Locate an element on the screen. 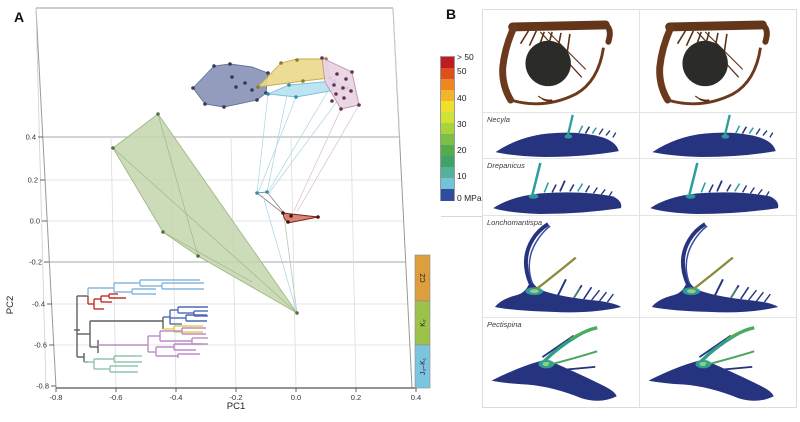 The width and height of the screenshot is (800, 422). lonchomantispa-image-left is located at coordinates (558, 268).